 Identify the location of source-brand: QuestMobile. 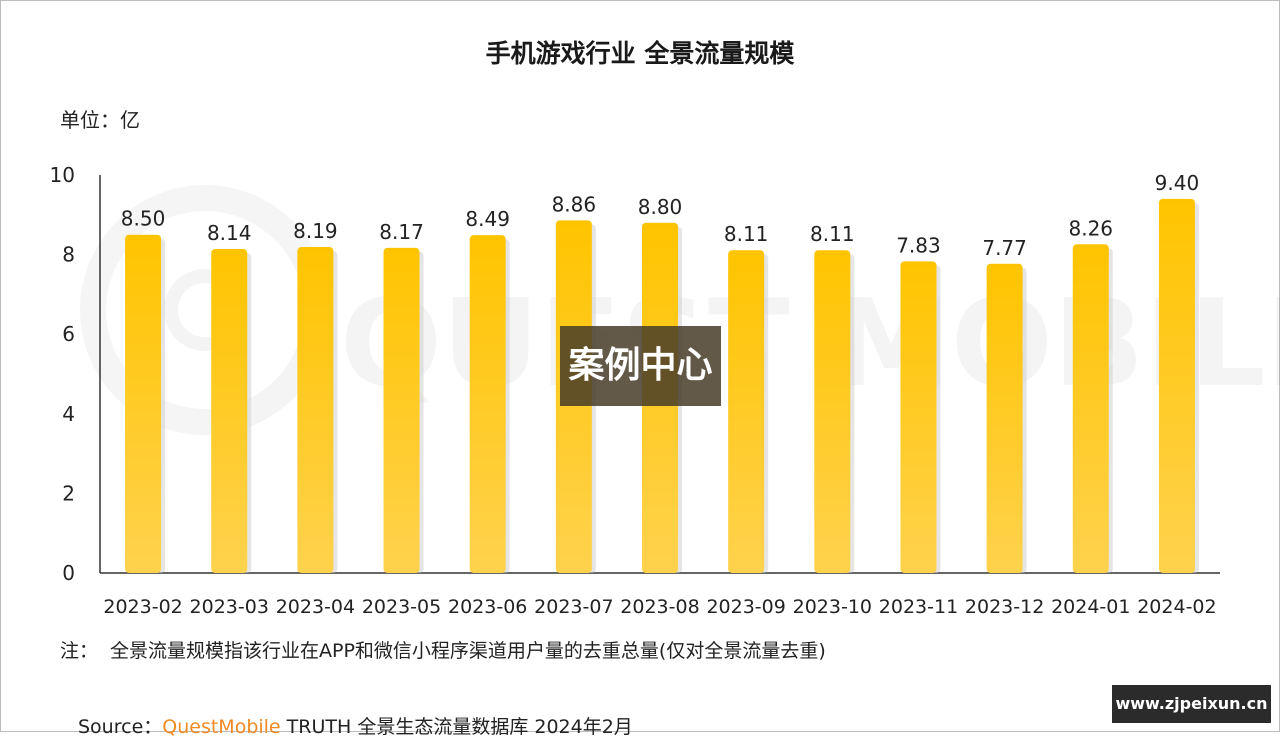
(221, 727).